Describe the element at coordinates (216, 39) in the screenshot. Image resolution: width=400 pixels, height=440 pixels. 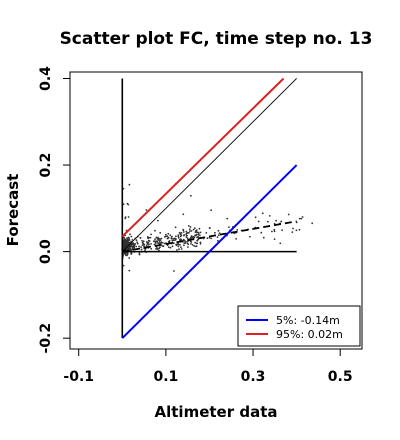
I see `chart-title: Scatter plot FC, time step no. 13` at that location.